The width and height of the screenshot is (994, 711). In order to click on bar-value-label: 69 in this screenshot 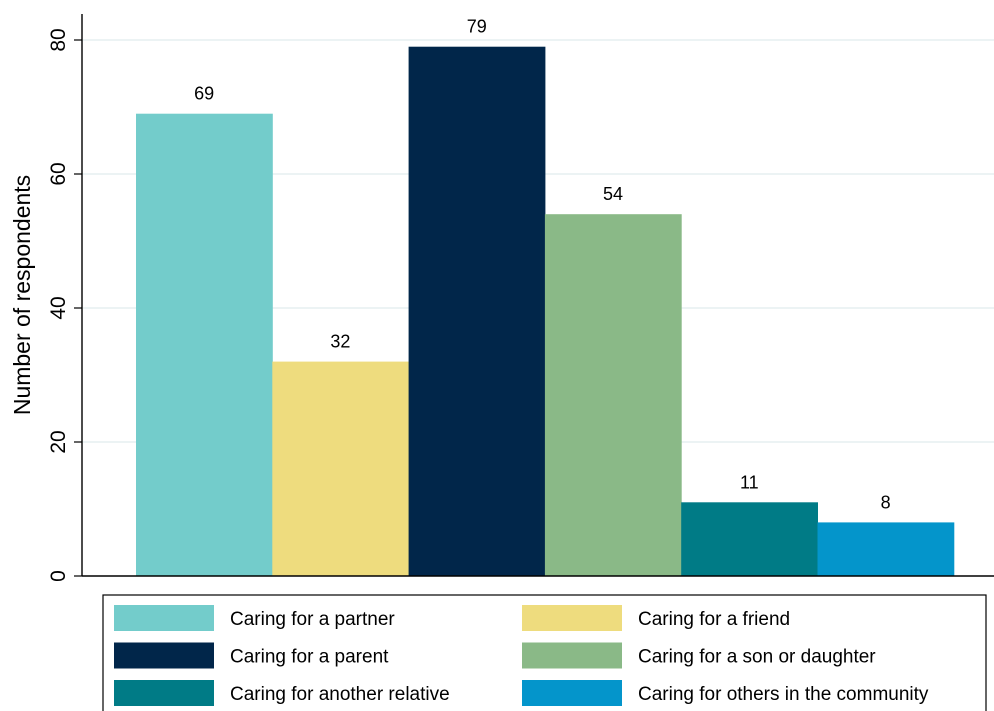, I will do `click(204, 94)`.